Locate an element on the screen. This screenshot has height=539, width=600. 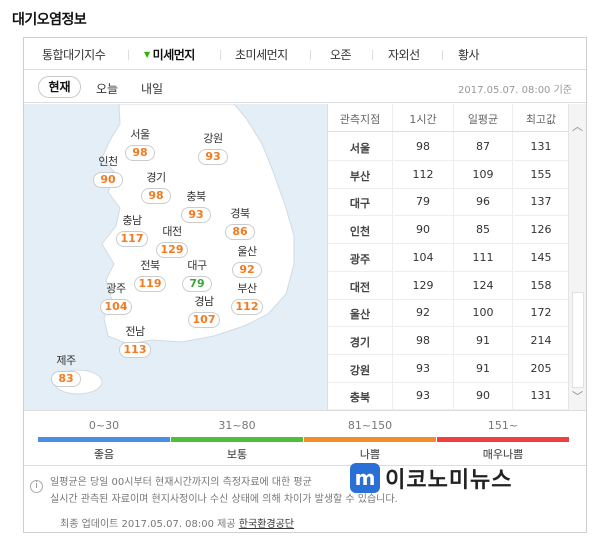
scroll-thumb is located at coordinates (578, 340).